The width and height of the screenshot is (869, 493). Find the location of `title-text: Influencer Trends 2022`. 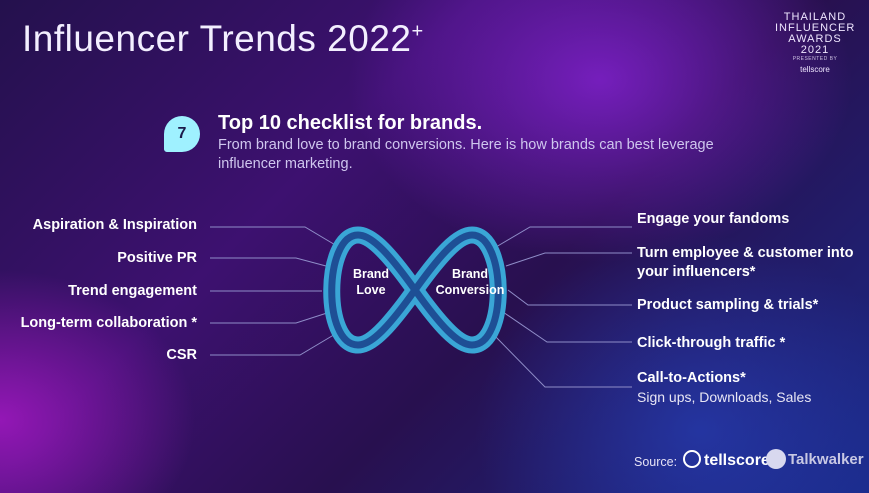

title-text: Influencer Trends 2022 is located at coordinates (217, 38).